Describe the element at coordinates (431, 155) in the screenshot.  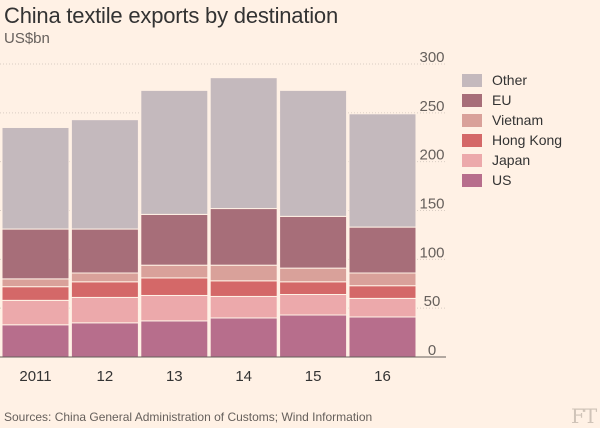
I see `y-tick-label: 200` at that location.